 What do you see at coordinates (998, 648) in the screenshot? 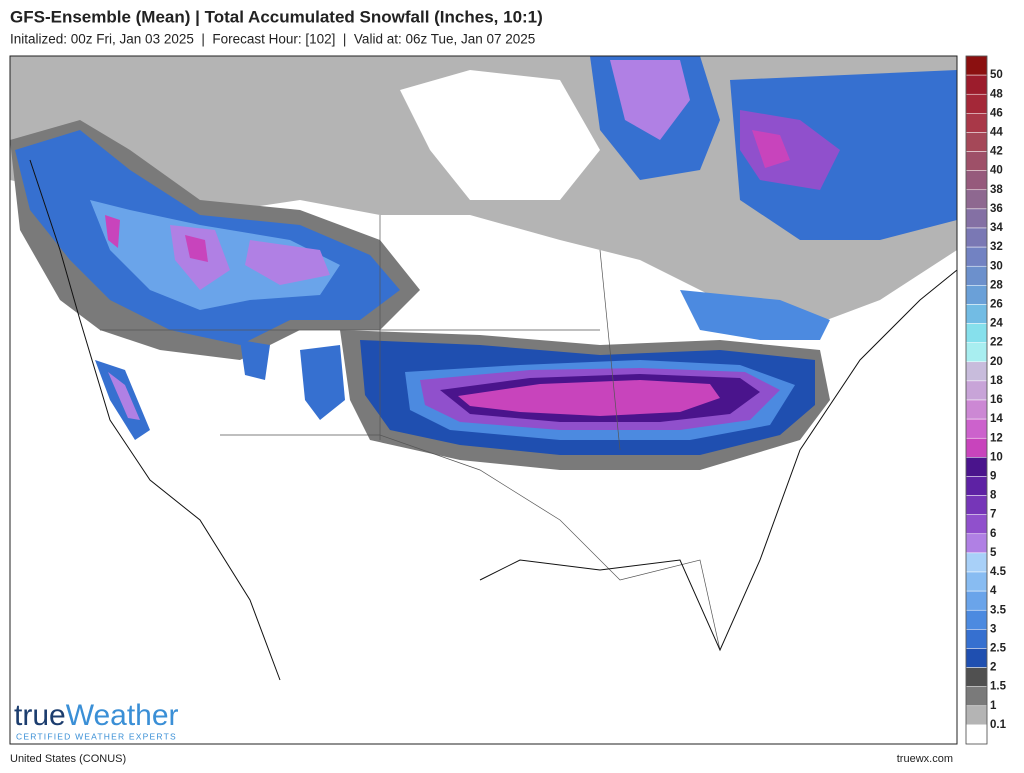
I see `legend-label: 2.5` at bounding box center [998, 648].